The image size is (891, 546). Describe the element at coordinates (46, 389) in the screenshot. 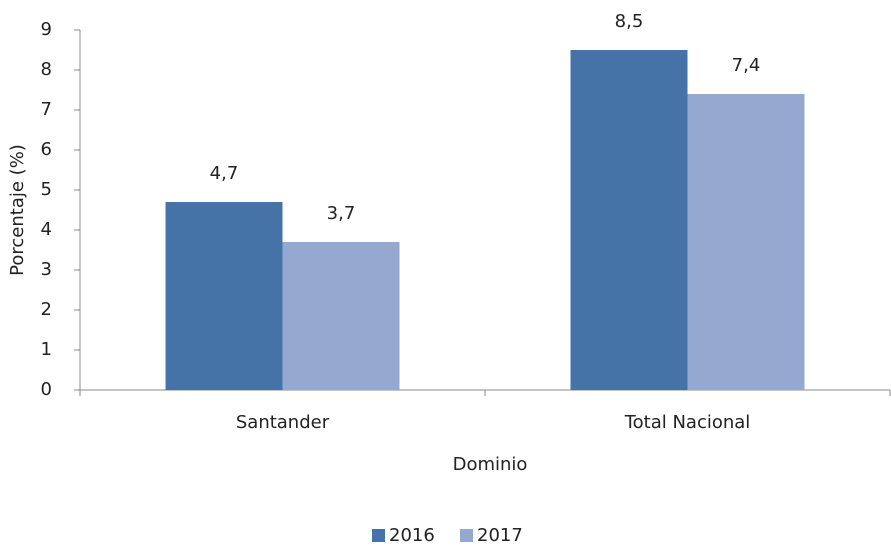

I see `y-tick-label: 0` at that location.